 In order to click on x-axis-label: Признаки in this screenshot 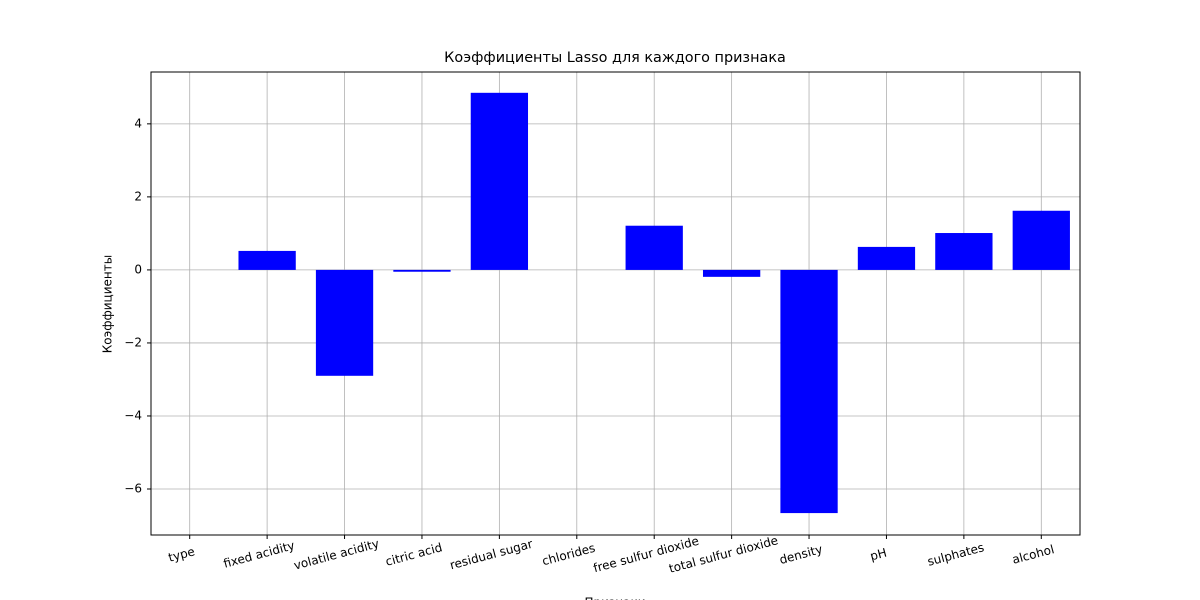, I will do `click(614, 598)`.